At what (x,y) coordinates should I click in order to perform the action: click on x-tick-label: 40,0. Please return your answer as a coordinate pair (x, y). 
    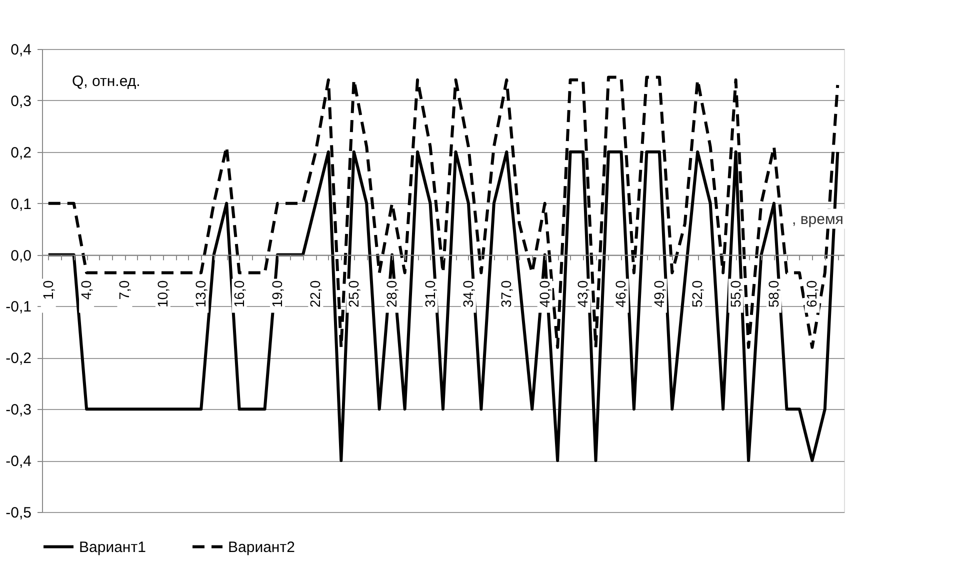
    Looking at the image, I should click on (544, 294).